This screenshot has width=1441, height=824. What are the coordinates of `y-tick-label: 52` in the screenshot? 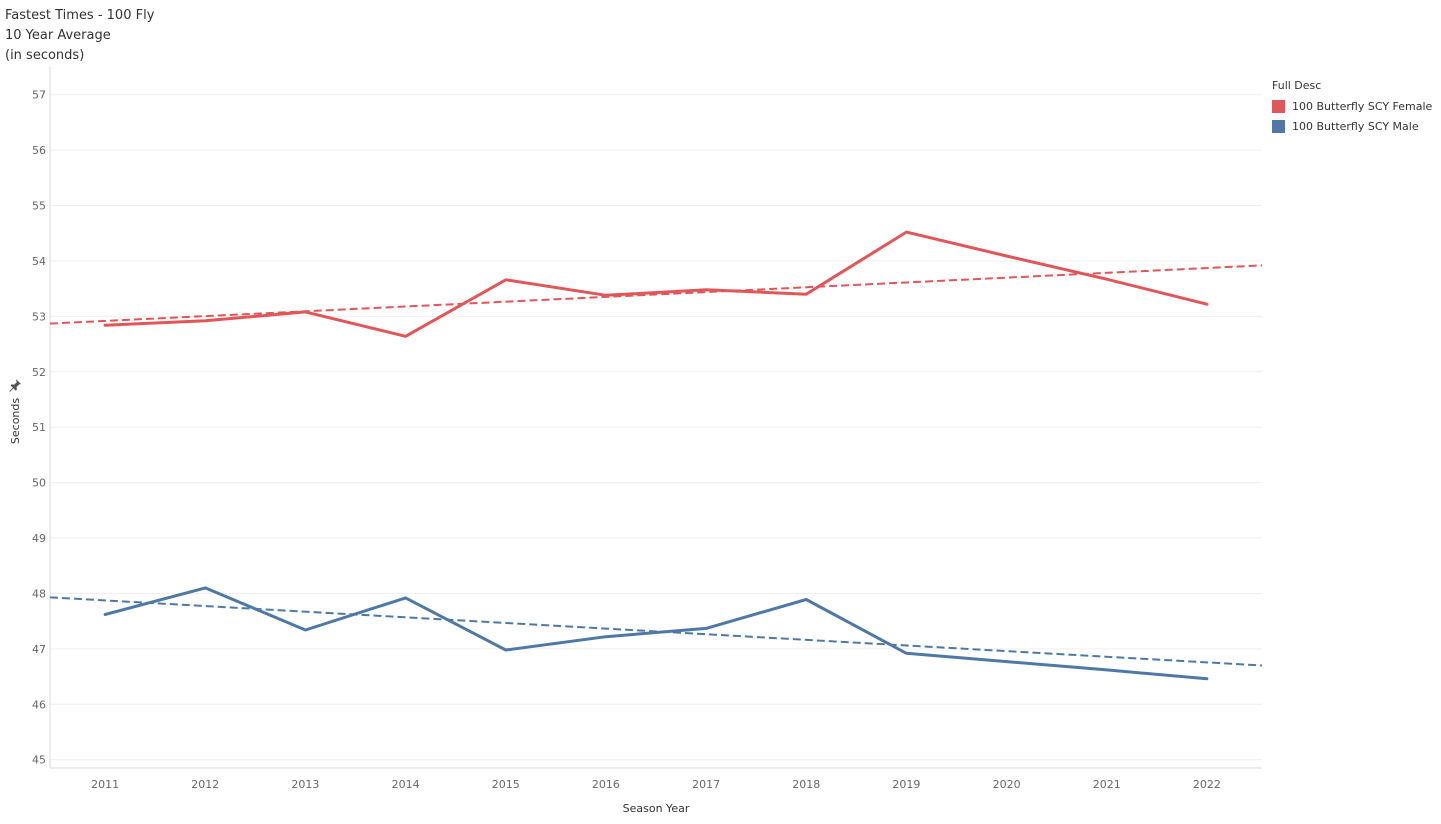 It's located at (39, 372).